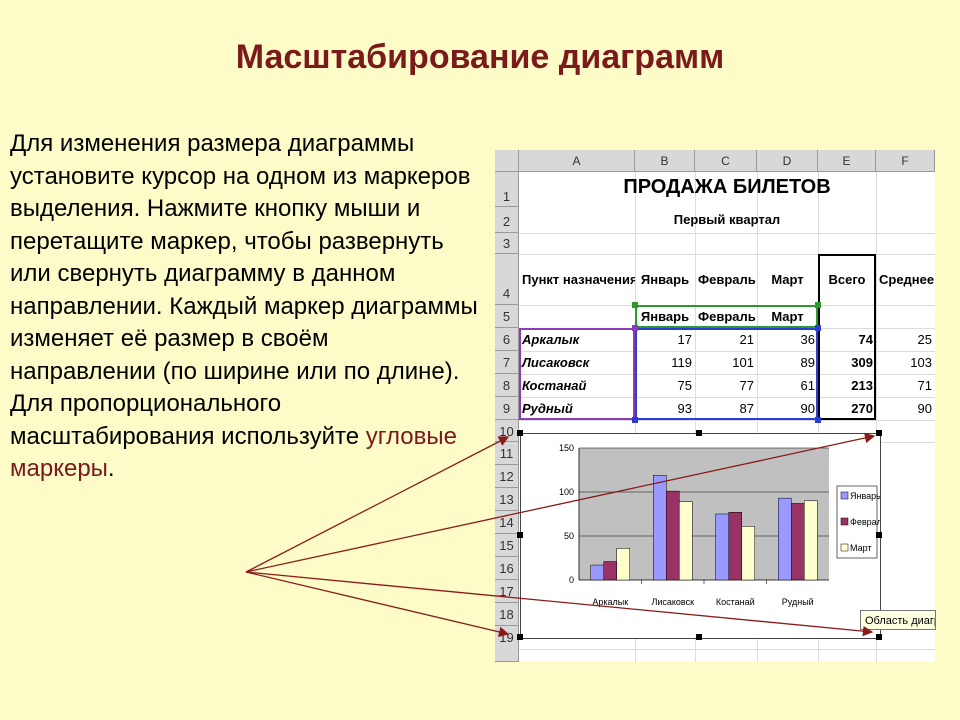 This screenshot has width=960, height=720. I want to click on row-header-9: 9, so click(507, 408).